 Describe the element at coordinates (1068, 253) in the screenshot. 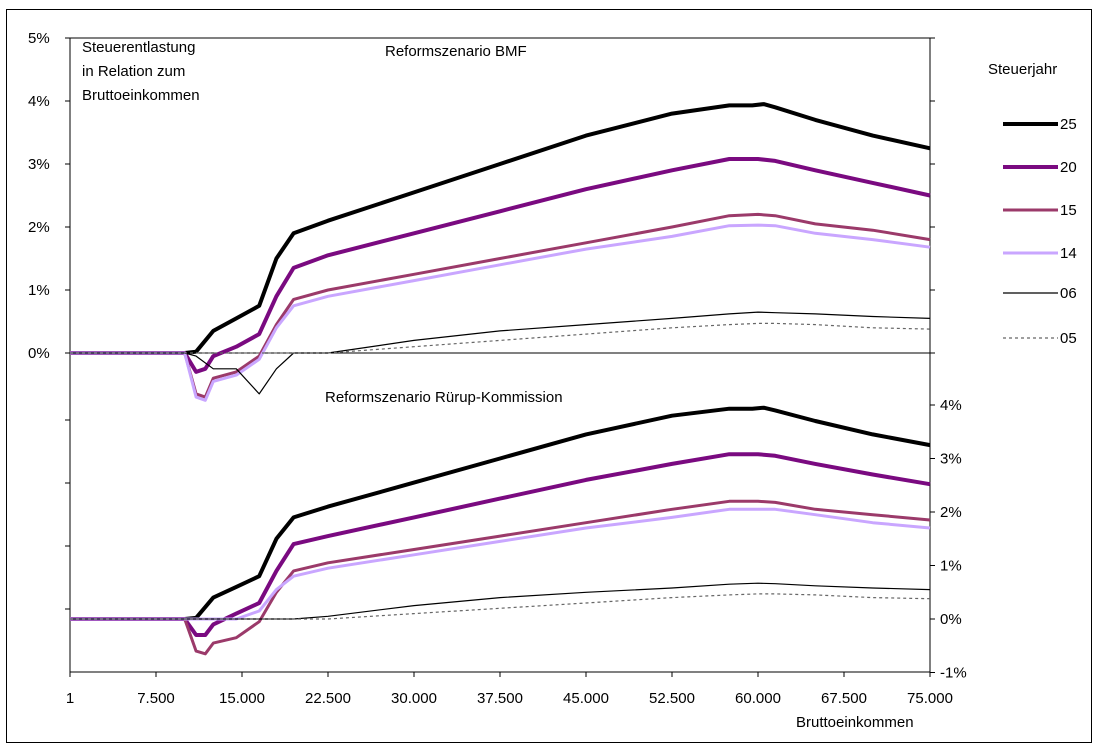

I see `legend-label: 14` at that location.